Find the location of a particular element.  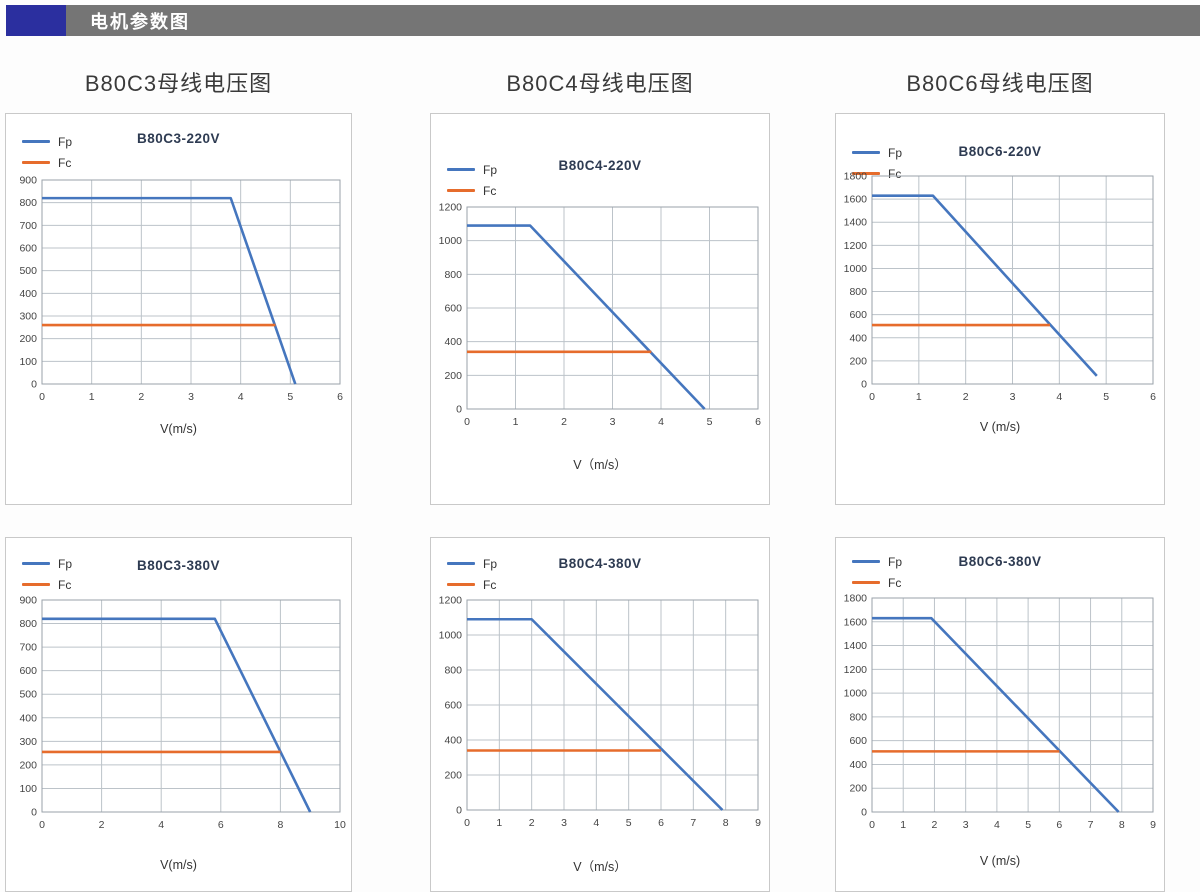

svg-text: 1400 is located at coordinates (856, 646).